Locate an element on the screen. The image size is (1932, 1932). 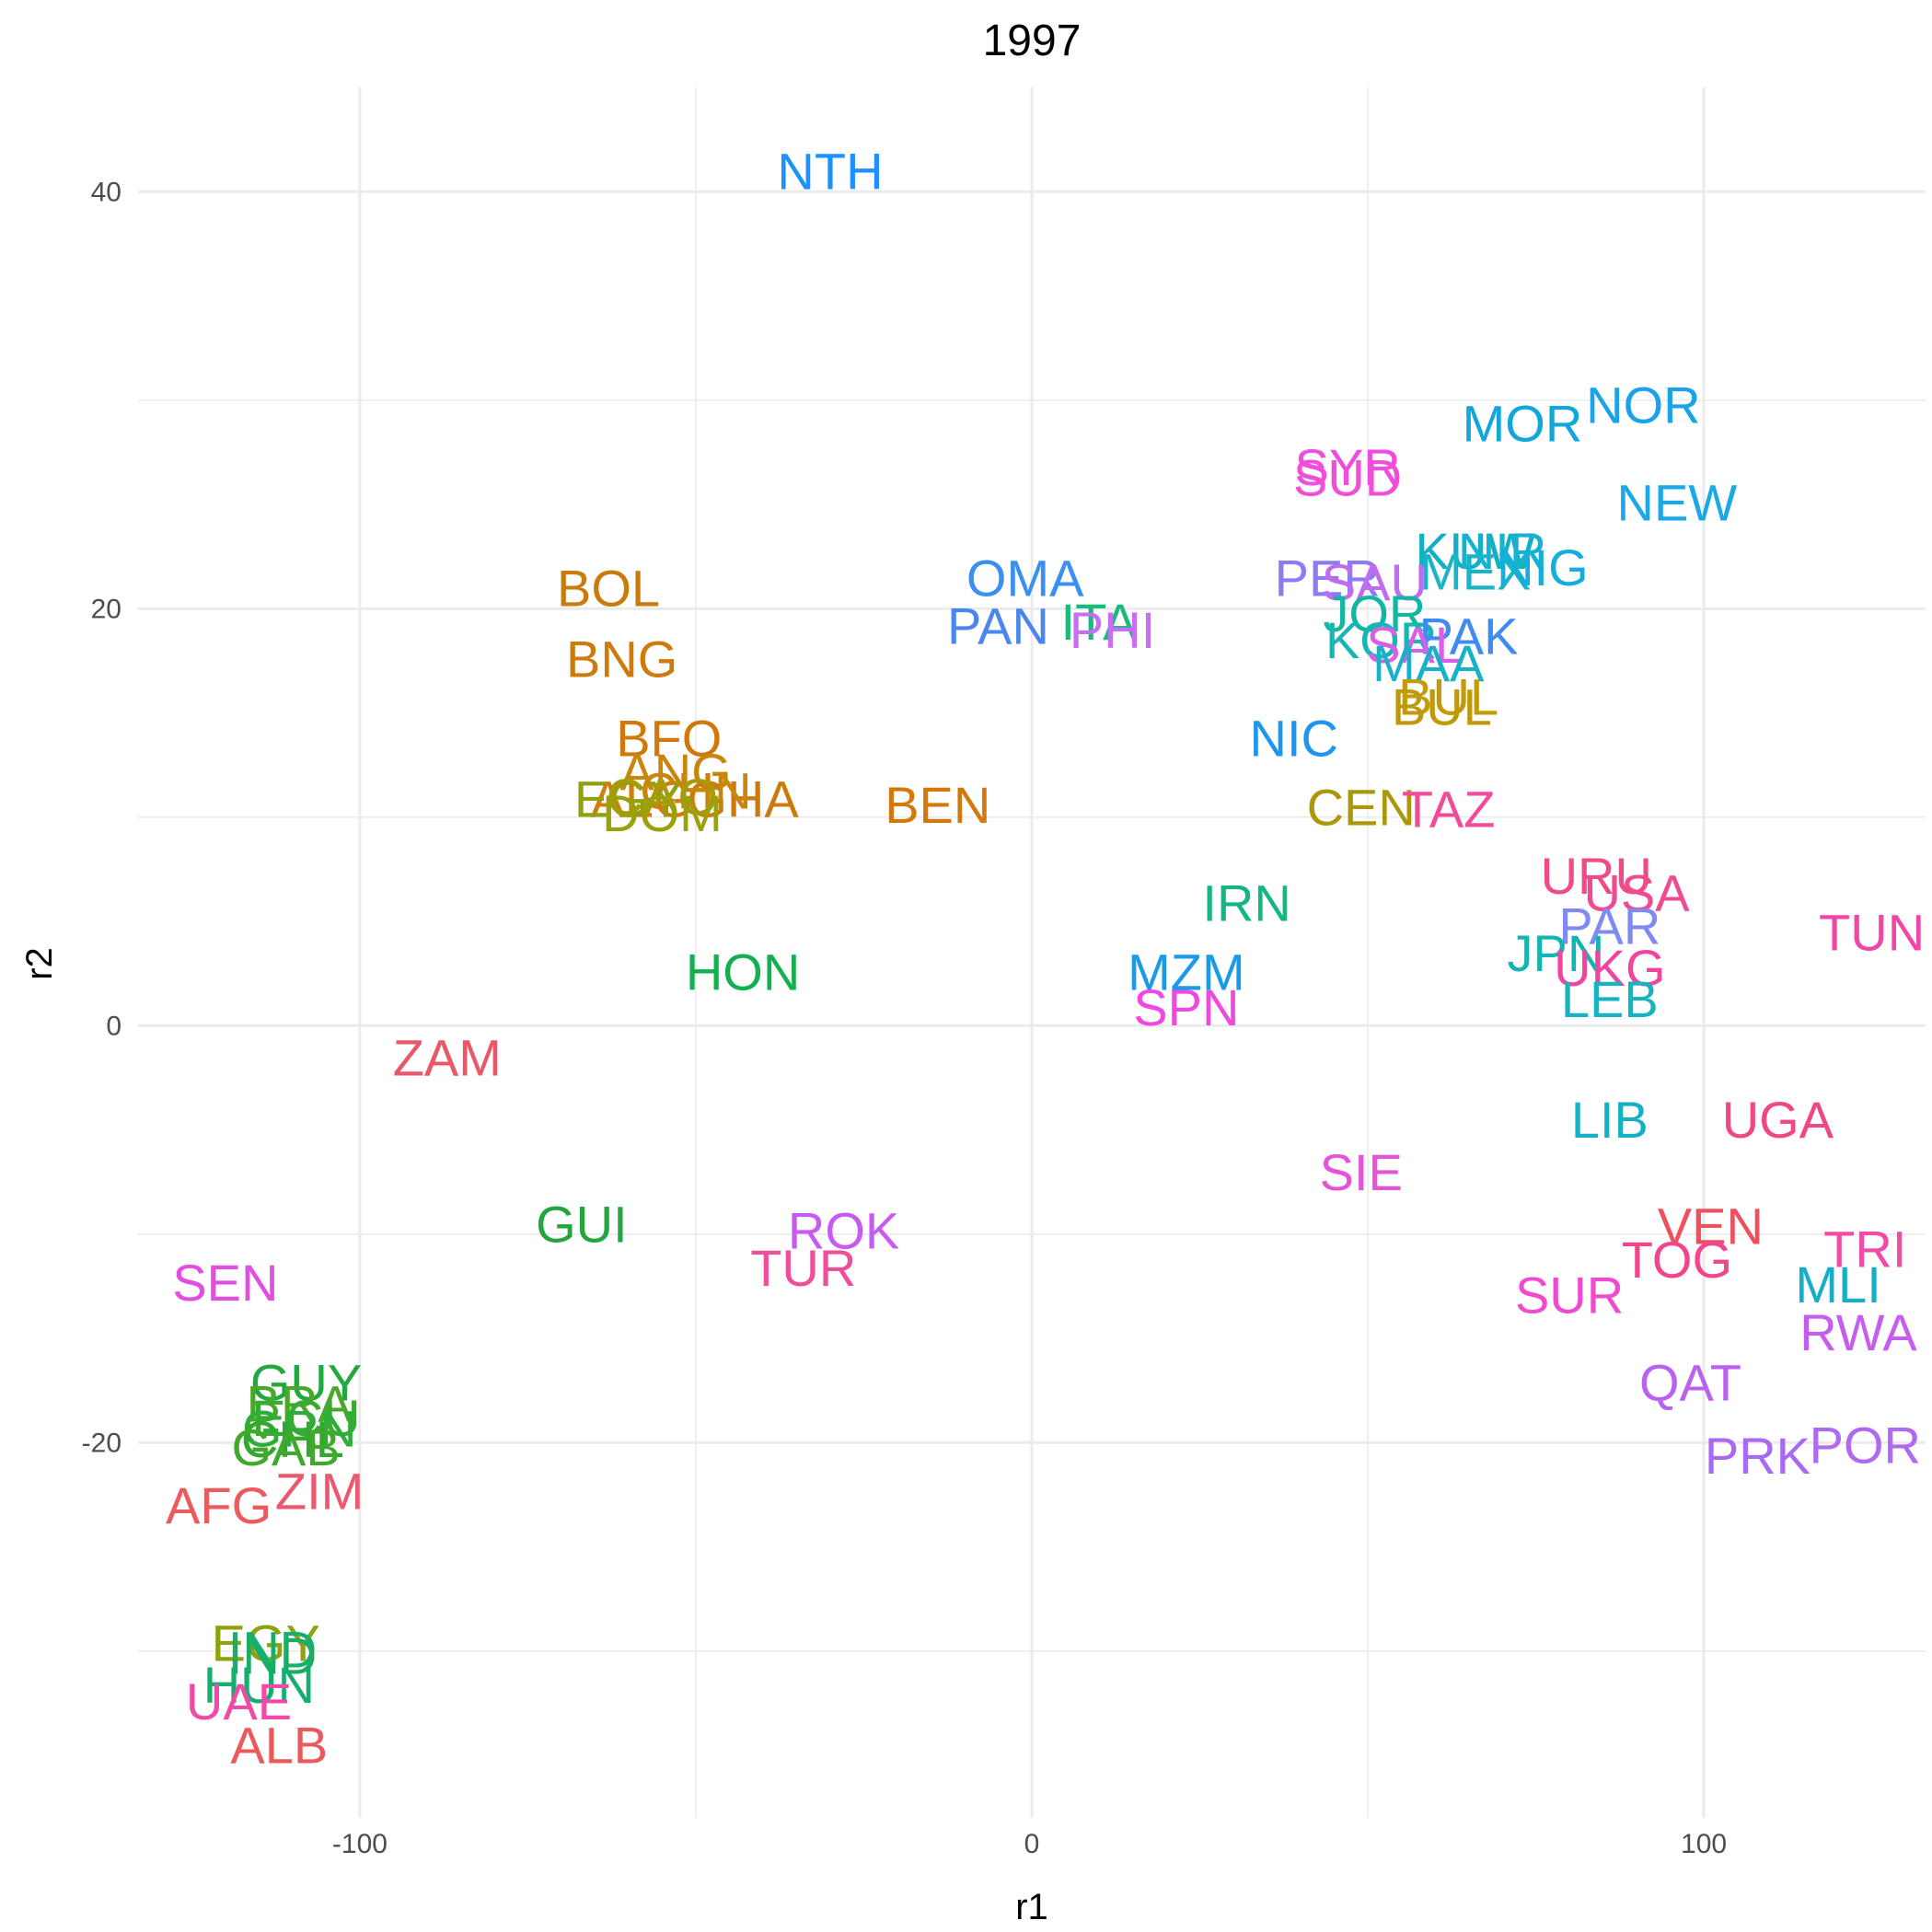
x-axis-title: r1 is located at coordinates (1032, 1907).